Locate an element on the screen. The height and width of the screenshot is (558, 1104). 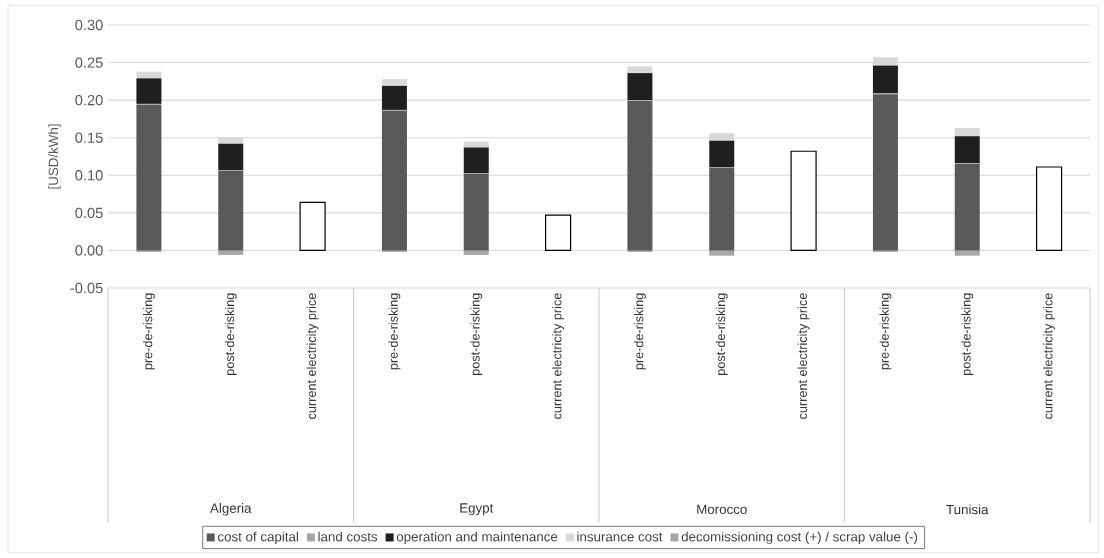
y-tick-label: 0.25 is located at coordinates (89, 62).